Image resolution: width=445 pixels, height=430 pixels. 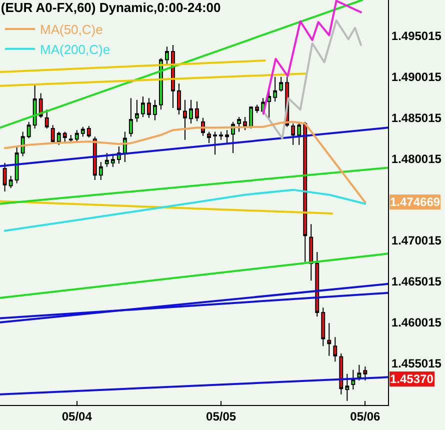 I want to click on y-tick-label: 1.495015, so click(x=416, y=36).